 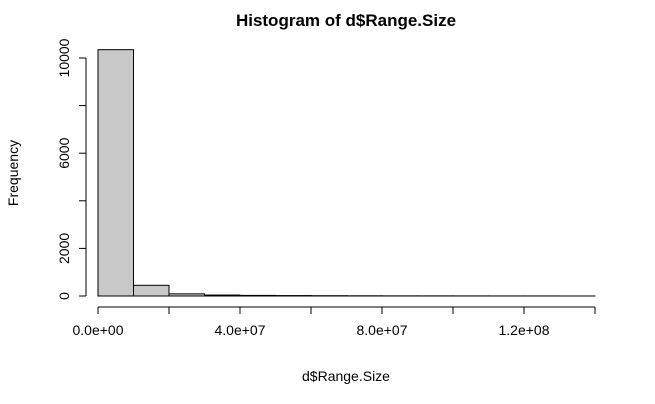 What do you see at coordinates (346, 376) in the screenshot?
I see `x-axis-label: d$Range.Size` at bounding box center [346, 376].